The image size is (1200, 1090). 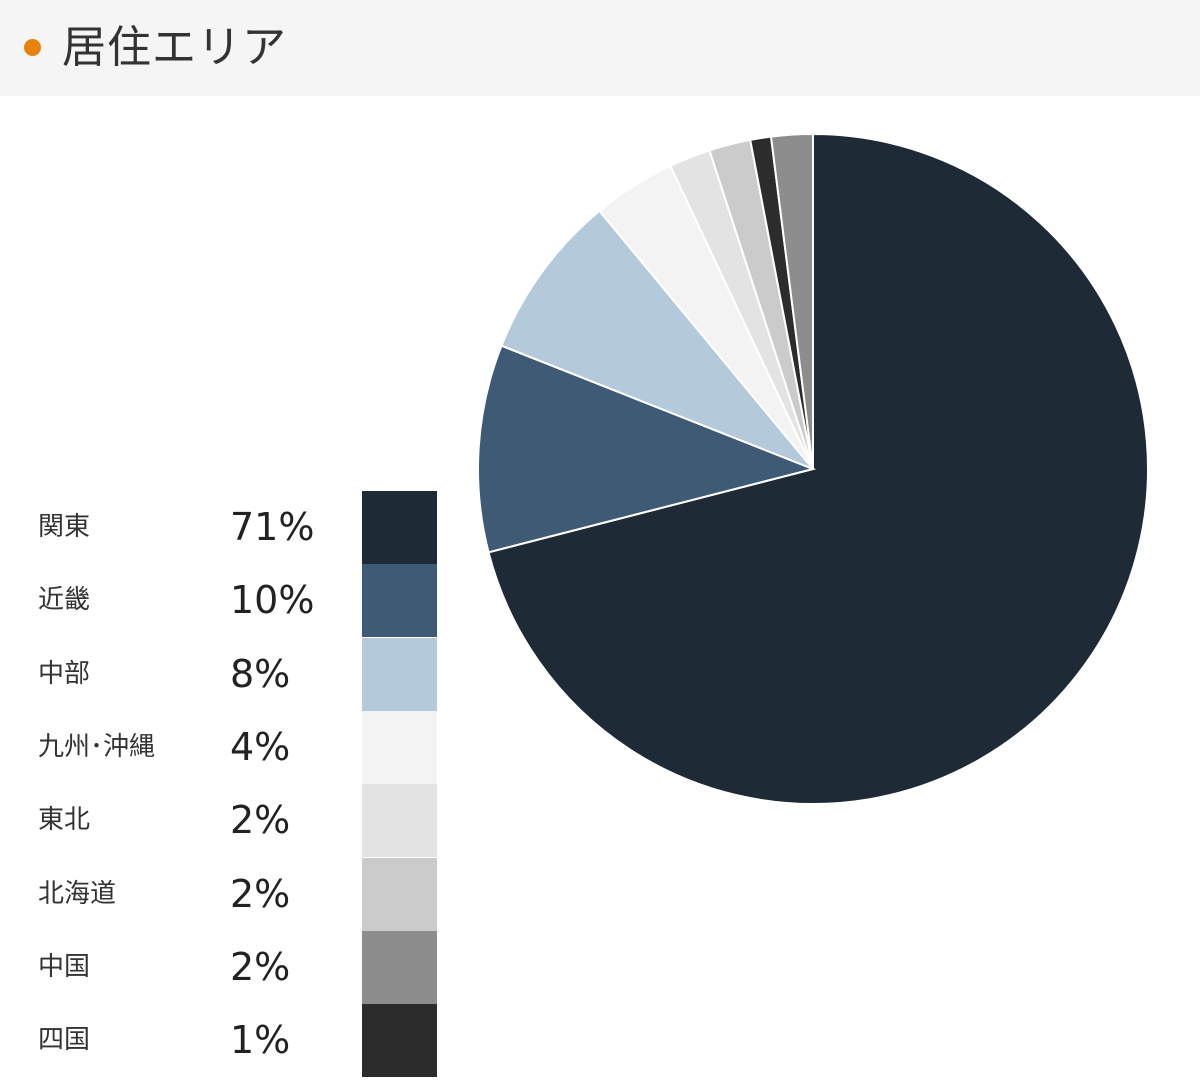 I want to click on legend-value: 8%, so click(x=260, y=673).